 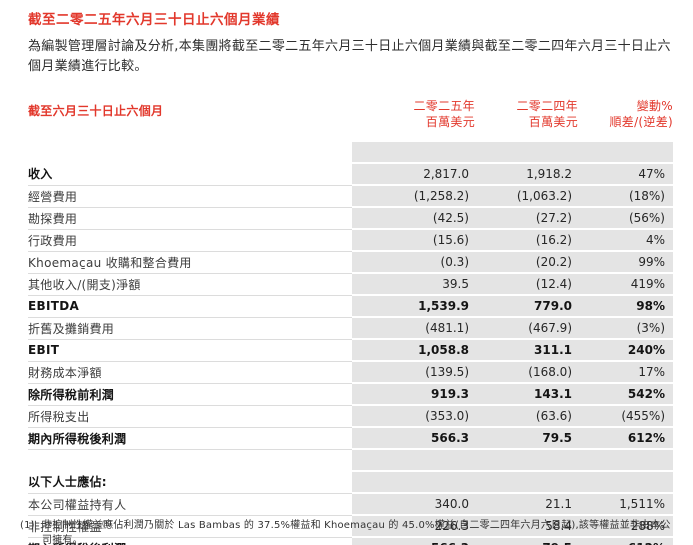 I want to click on change-percent: 98%, so click(x=625, y=306).